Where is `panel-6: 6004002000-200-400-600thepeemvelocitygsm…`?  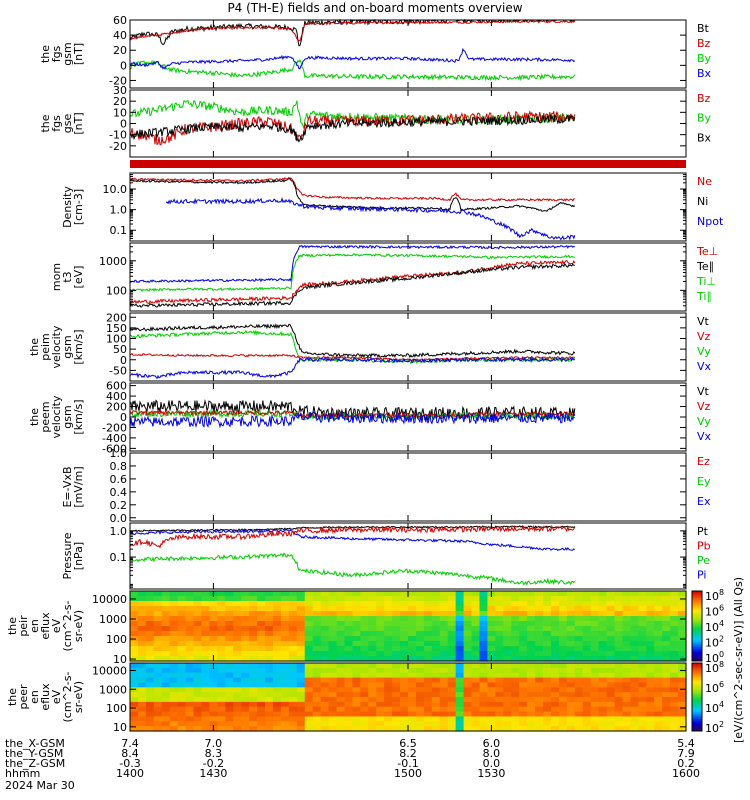
panel-6: 6004002000-200-400-600thepeemvelocitygsm… is located at coordinates (370, 418).